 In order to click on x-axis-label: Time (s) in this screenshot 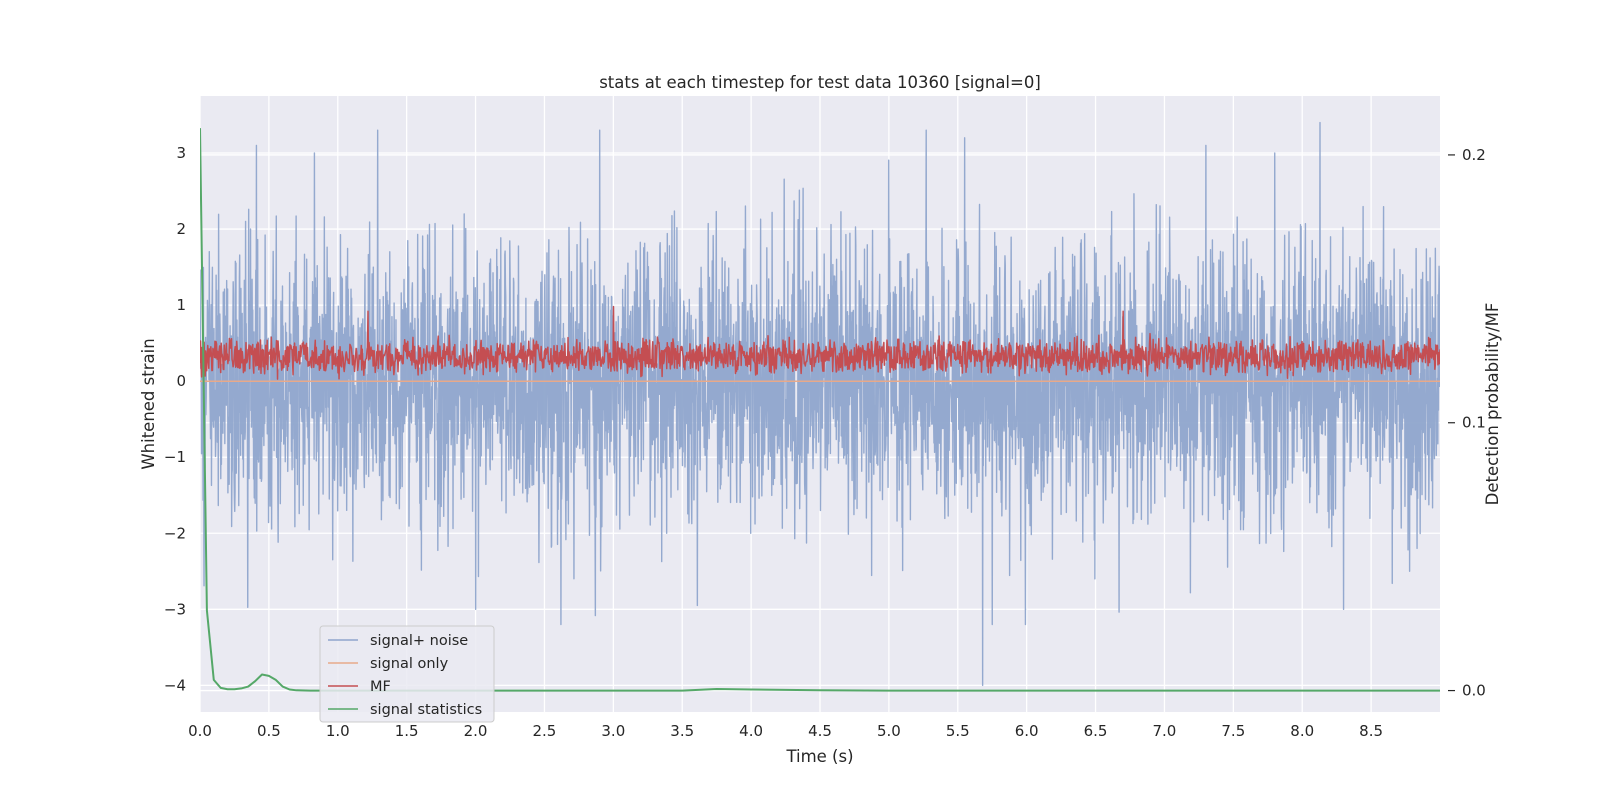, I will do `click(819, 756)`.